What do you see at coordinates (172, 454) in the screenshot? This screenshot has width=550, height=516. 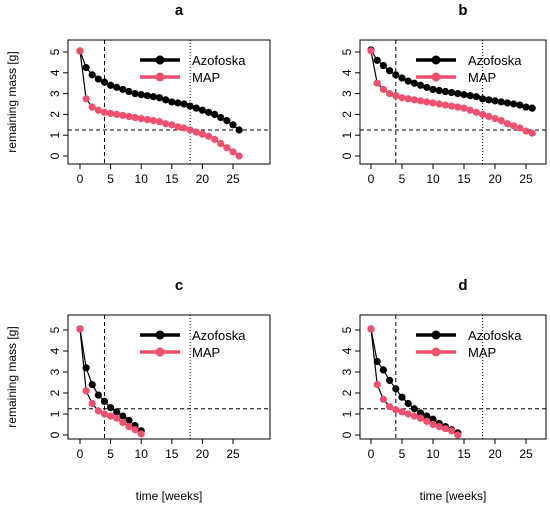 I see `x-tick-label: 15` at bounding box center [172, 454].